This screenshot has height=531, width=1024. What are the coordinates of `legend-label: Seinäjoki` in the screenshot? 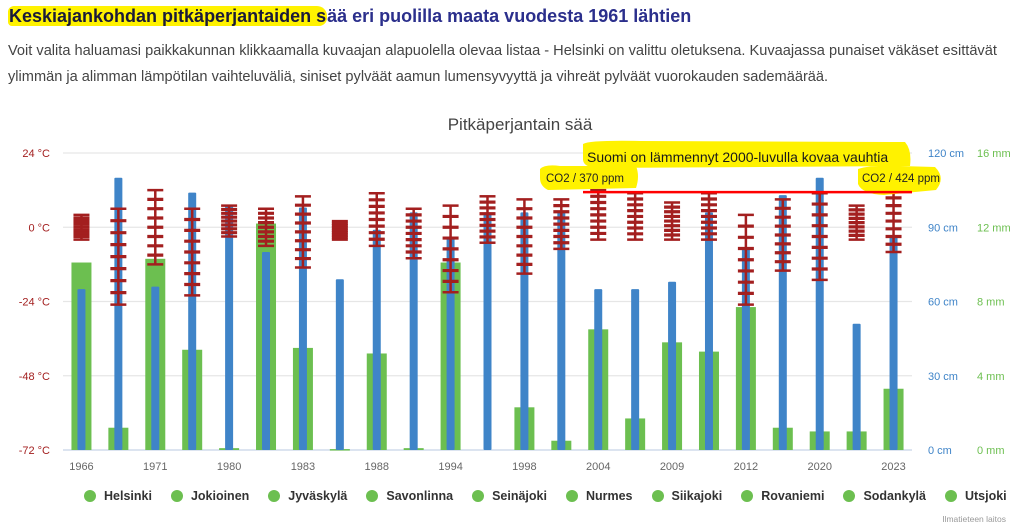 It's located at (519, 496).